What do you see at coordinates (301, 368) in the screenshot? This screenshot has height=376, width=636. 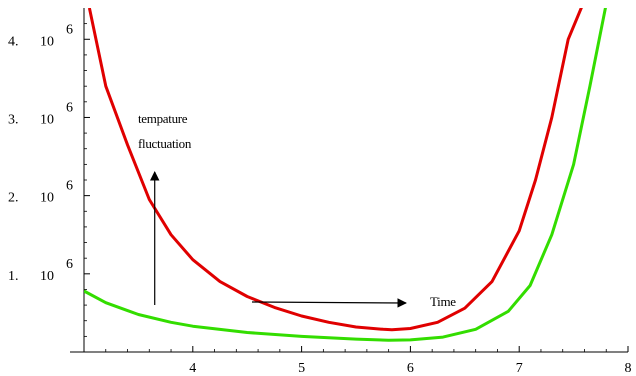 I see `x-tick-label: 5` at bounding box center [301, 368].